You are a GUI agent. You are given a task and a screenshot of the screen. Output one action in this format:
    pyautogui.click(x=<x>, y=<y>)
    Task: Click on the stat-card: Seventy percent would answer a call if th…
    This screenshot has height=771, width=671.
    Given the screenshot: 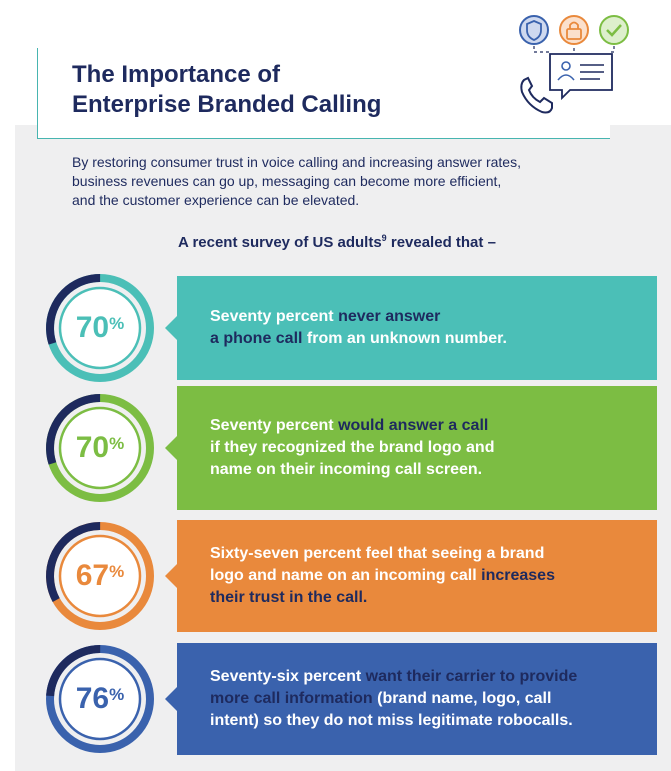 What is the action you would take?
    pyautogui.click(x=411, y=448)
    